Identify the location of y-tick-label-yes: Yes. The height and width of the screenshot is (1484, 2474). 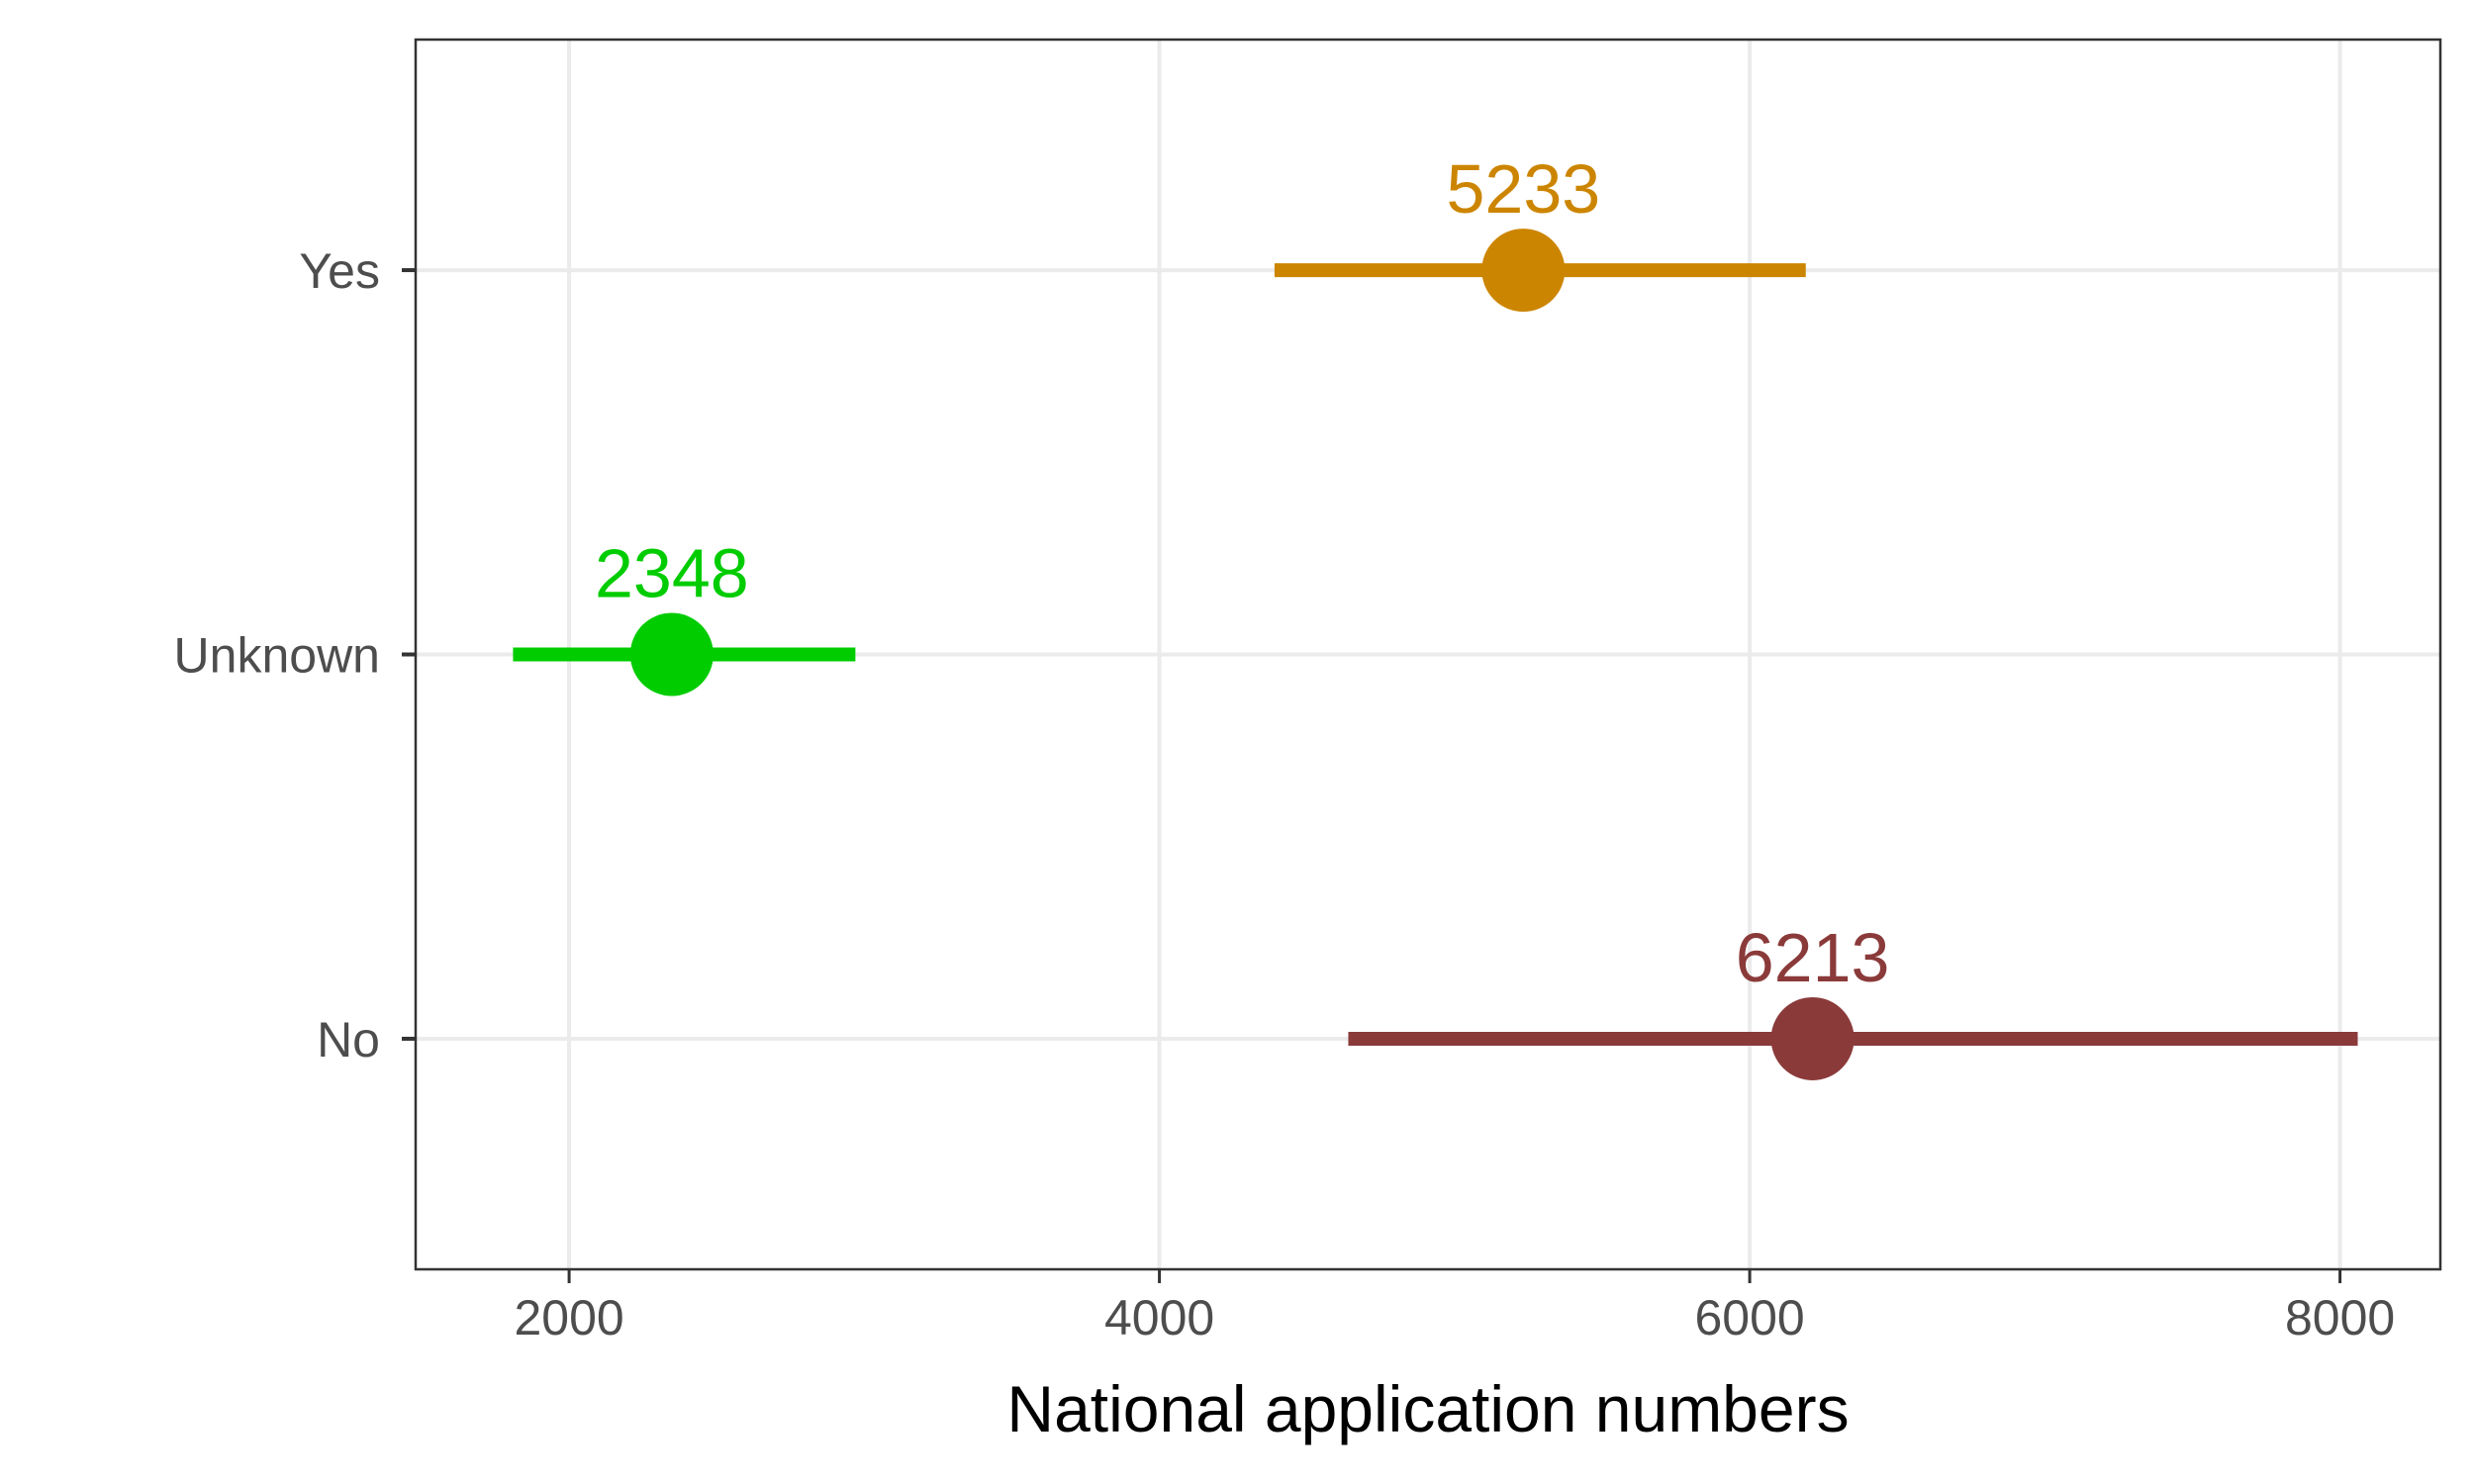
(339, 271).